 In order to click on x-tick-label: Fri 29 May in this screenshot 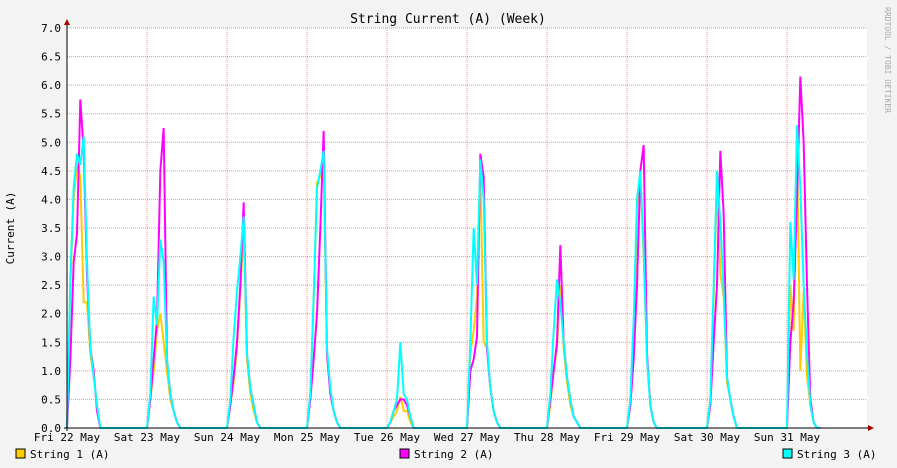, I will do `click(627, 437)`.